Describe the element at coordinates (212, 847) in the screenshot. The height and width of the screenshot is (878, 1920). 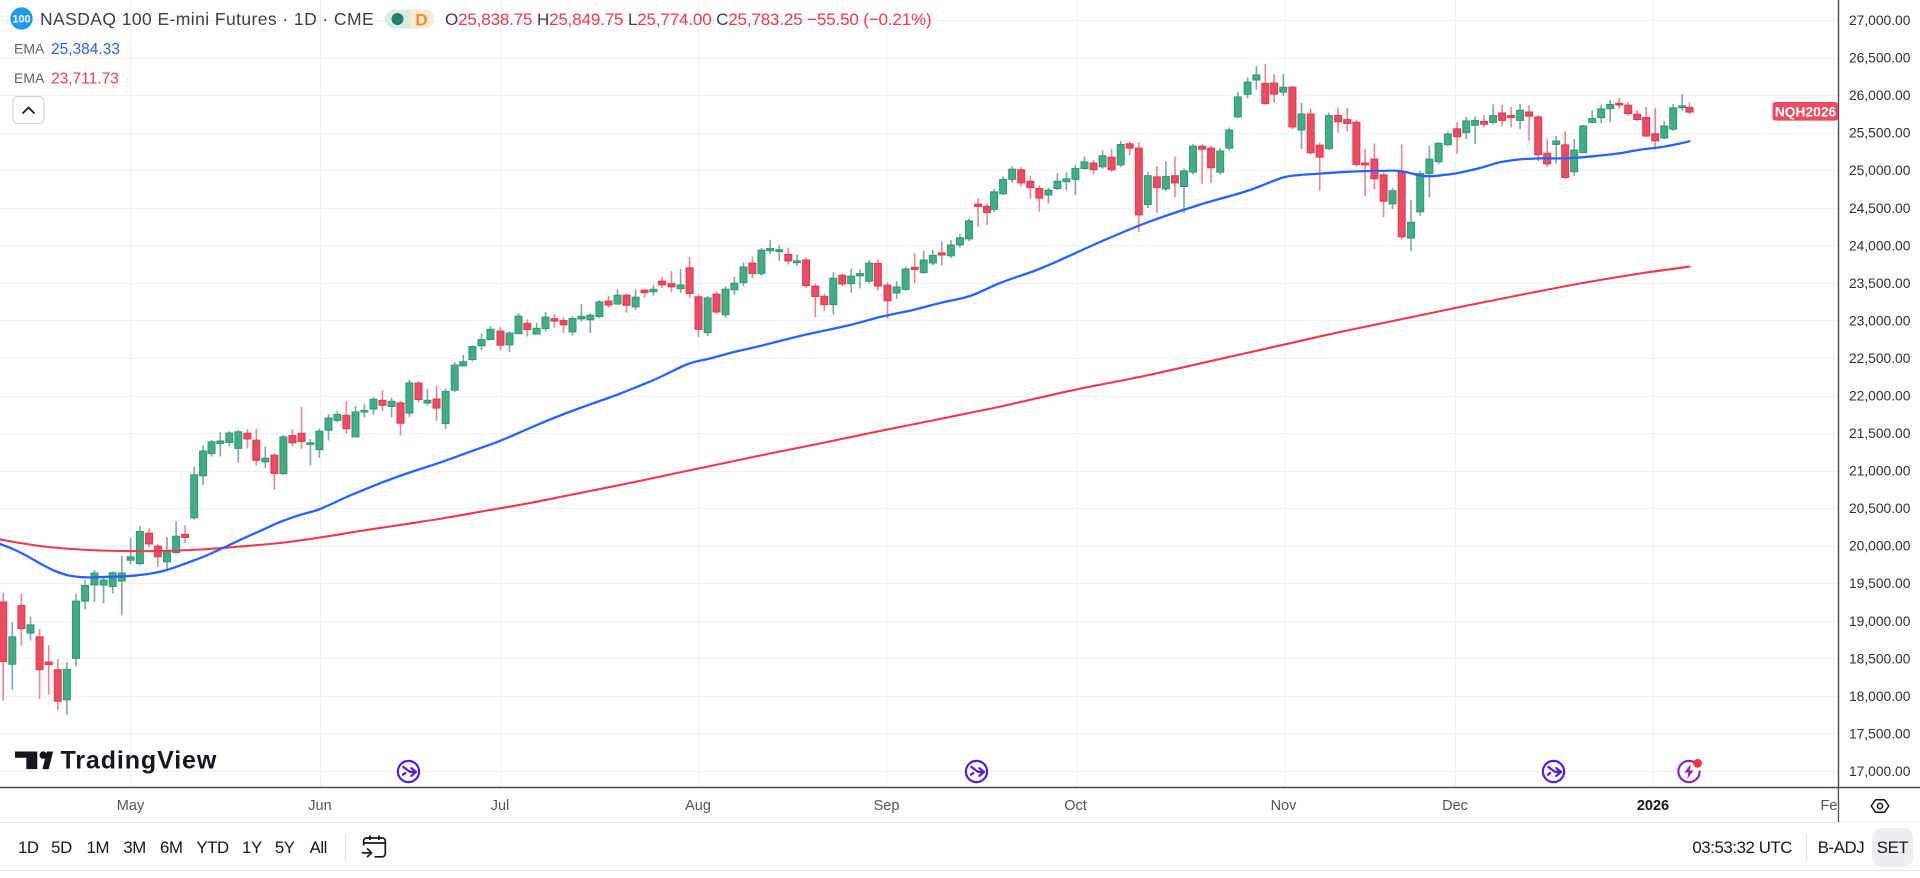
I see `svg-text: YTD` at that location.